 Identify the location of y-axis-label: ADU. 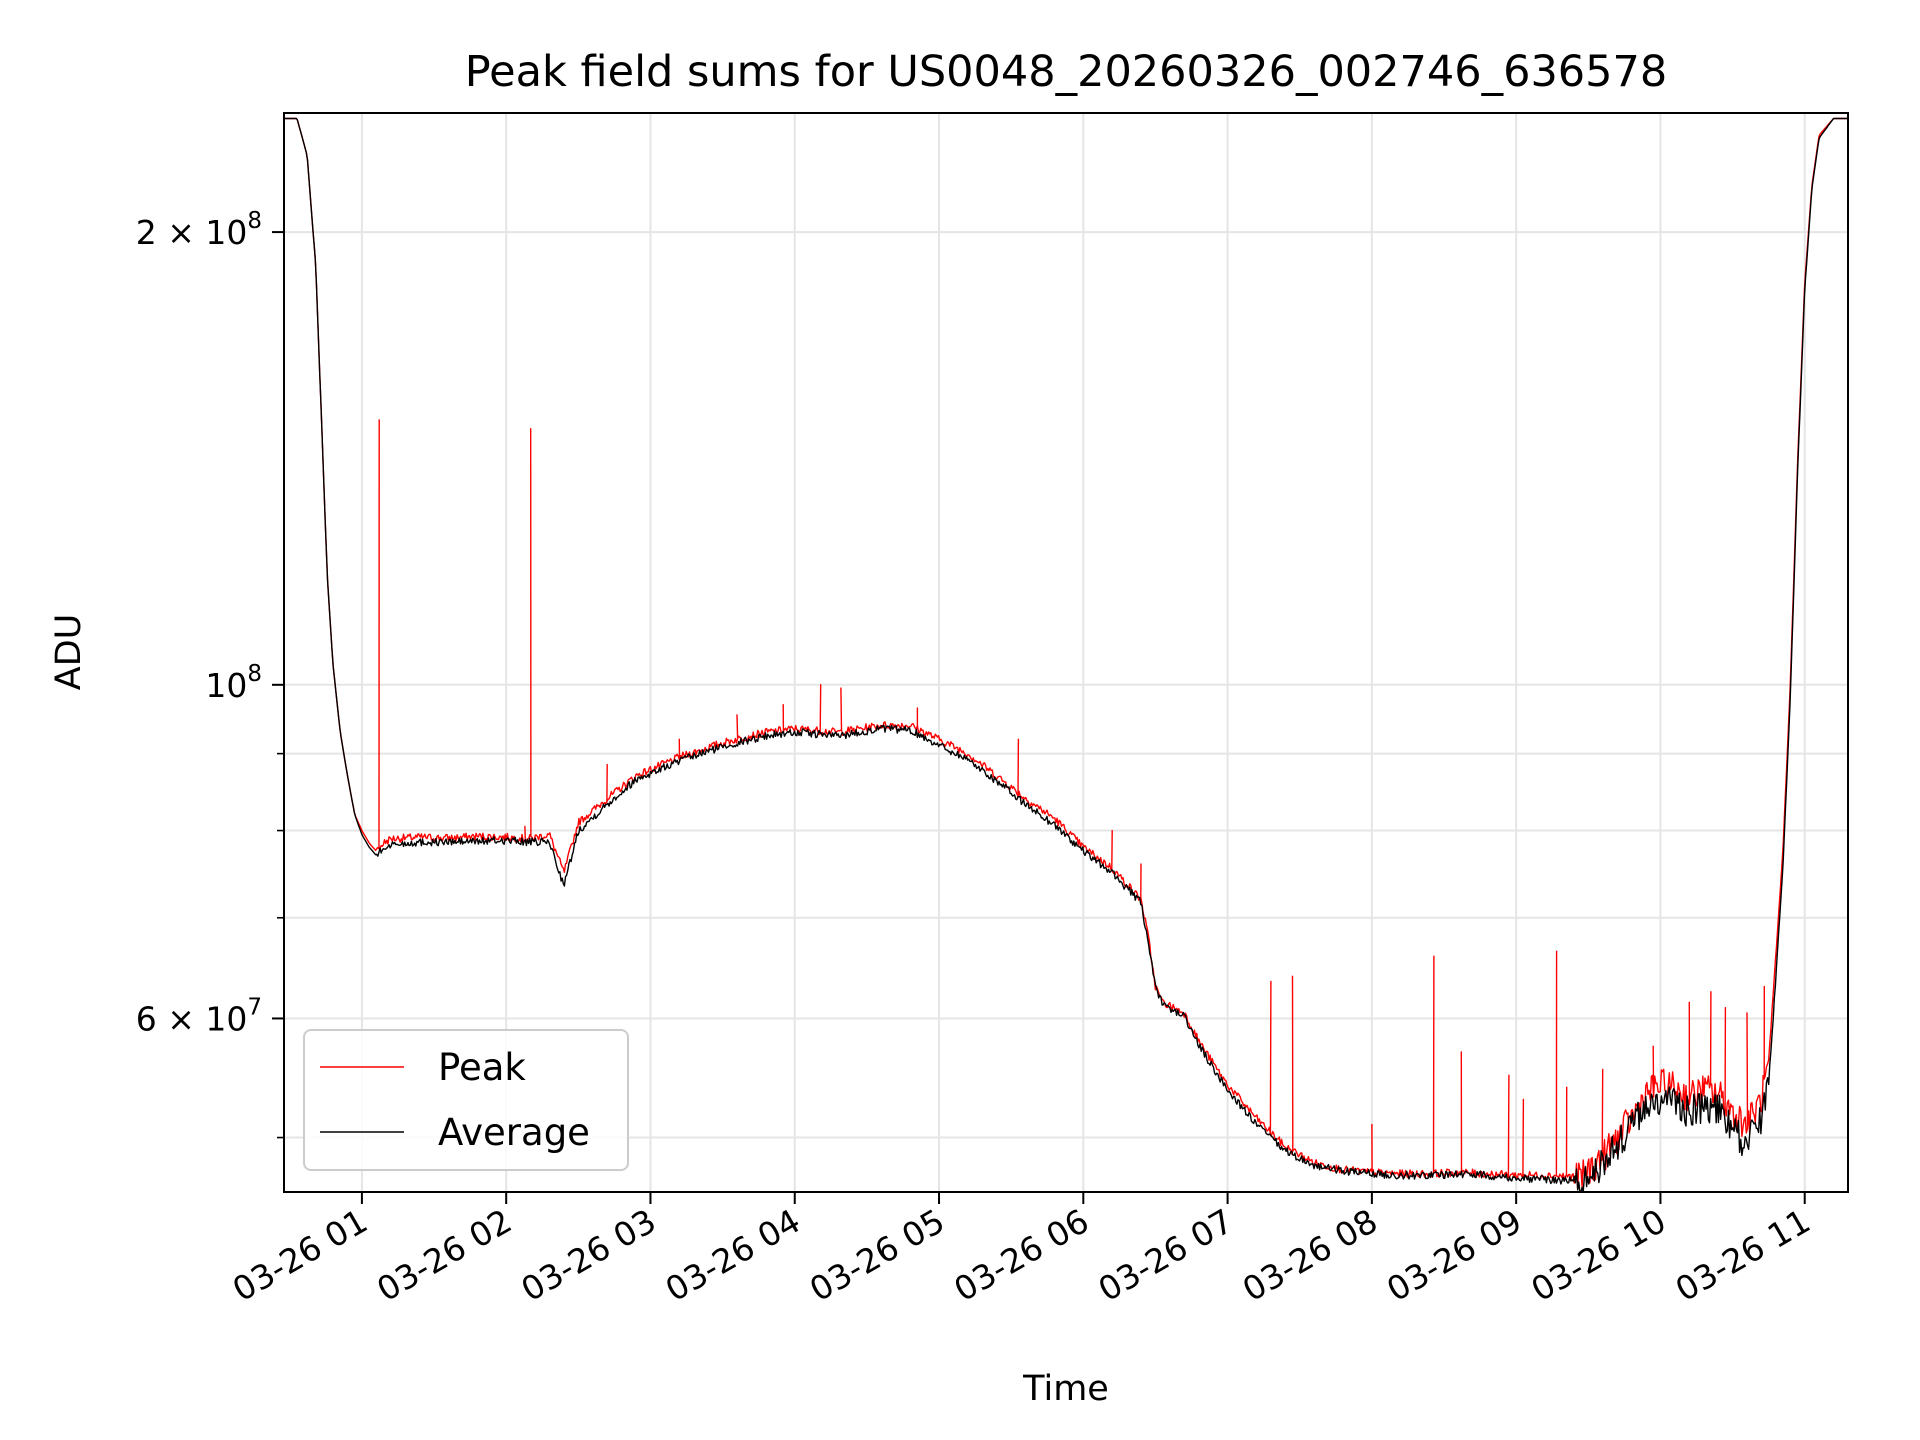
(69, 652).